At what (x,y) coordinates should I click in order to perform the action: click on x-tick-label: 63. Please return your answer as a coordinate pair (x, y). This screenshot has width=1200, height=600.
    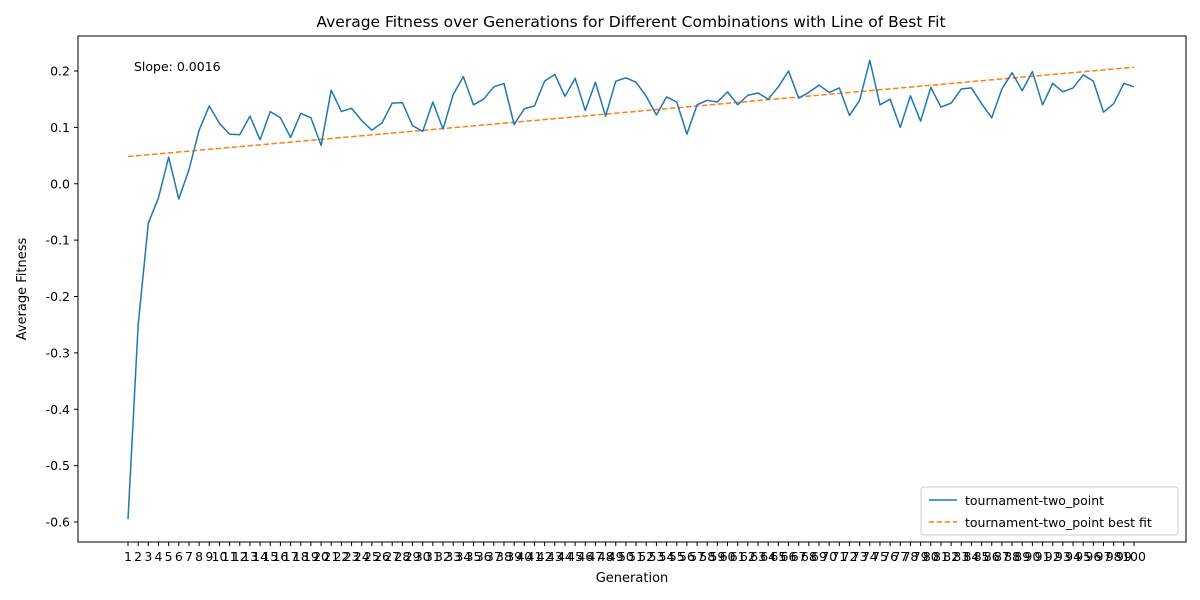
    Looking at the image, I should click on (758, 556).